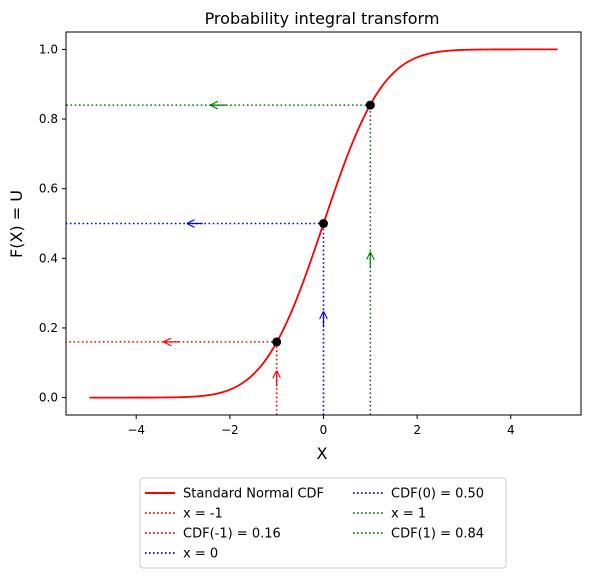  What do you see at coordinates (48, 328) in the screenshot?
I see `y-tick-label: 0.2` at bounding box center [48, 328].